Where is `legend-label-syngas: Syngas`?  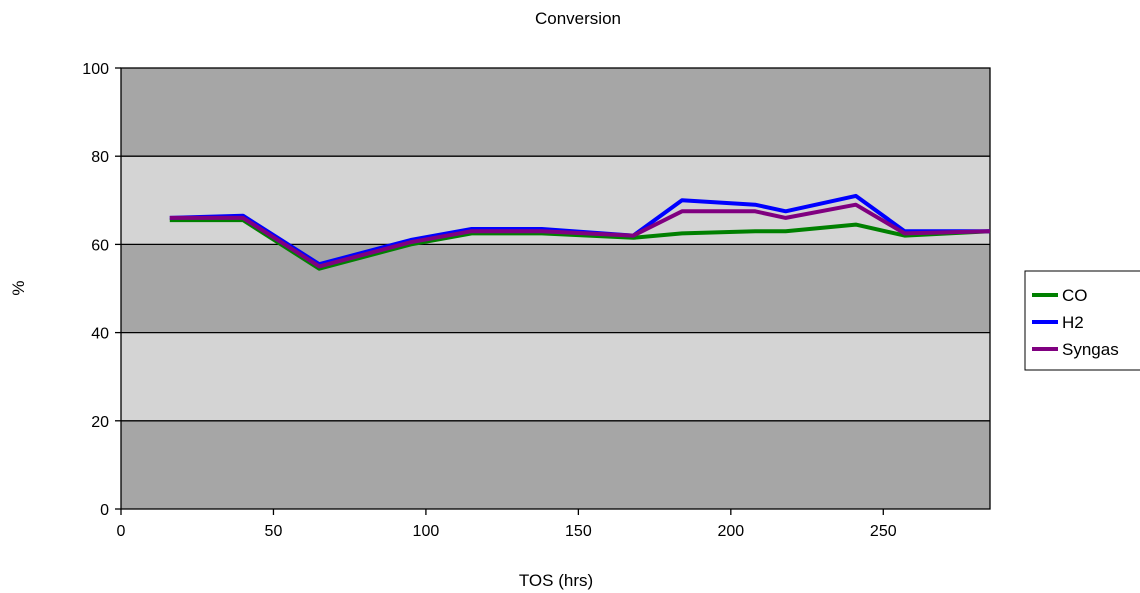
legend-label-syngas: Syngas is located at coordinates (1090, 349).